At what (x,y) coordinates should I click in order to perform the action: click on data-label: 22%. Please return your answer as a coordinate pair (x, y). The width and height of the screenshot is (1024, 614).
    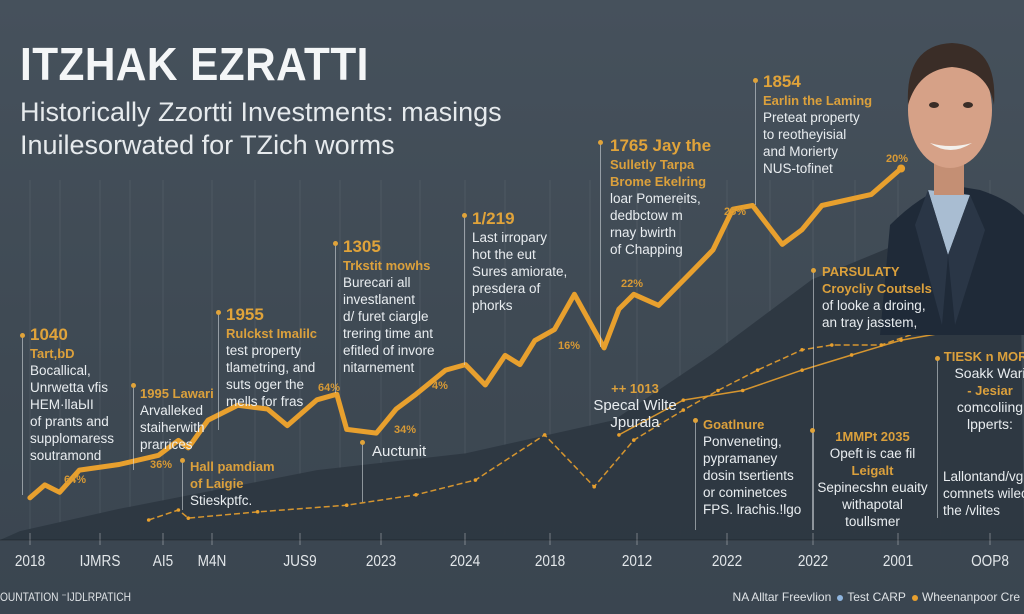
    Looking at the image, I should click on (632, 284).